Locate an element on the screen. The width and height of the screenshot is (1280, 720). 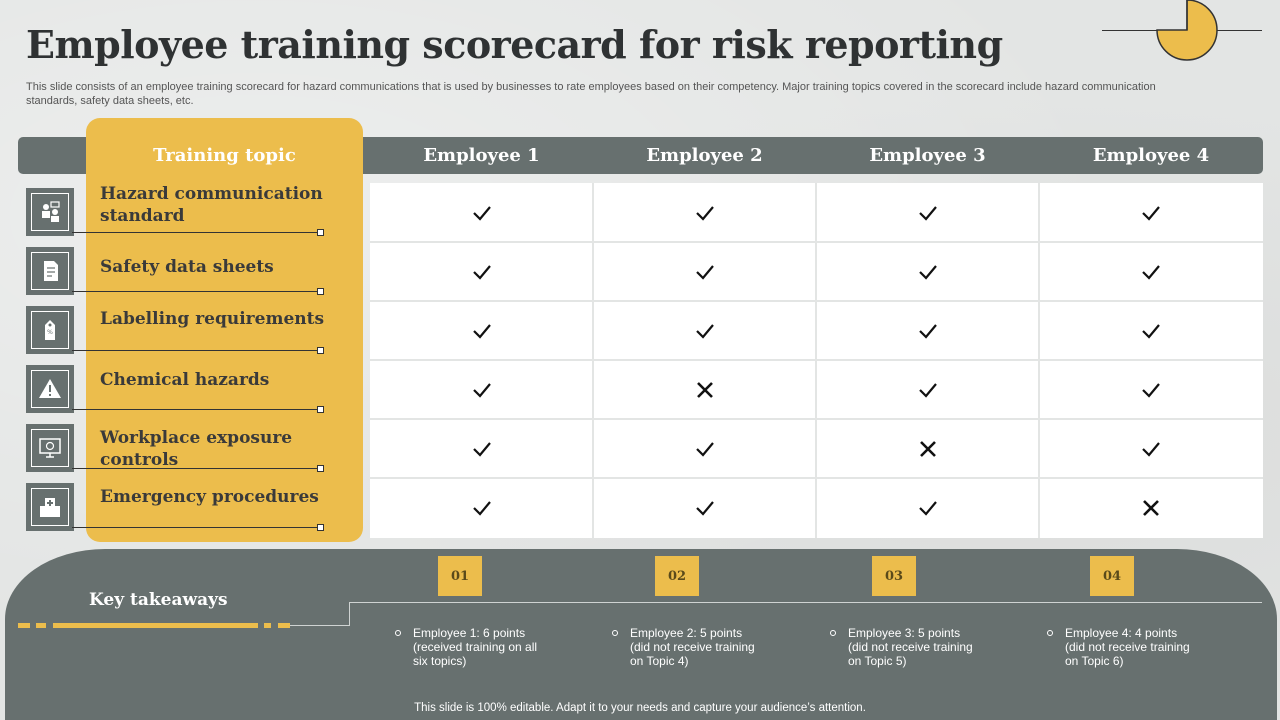
tag-icon: % is located at coordinates (50, 330).